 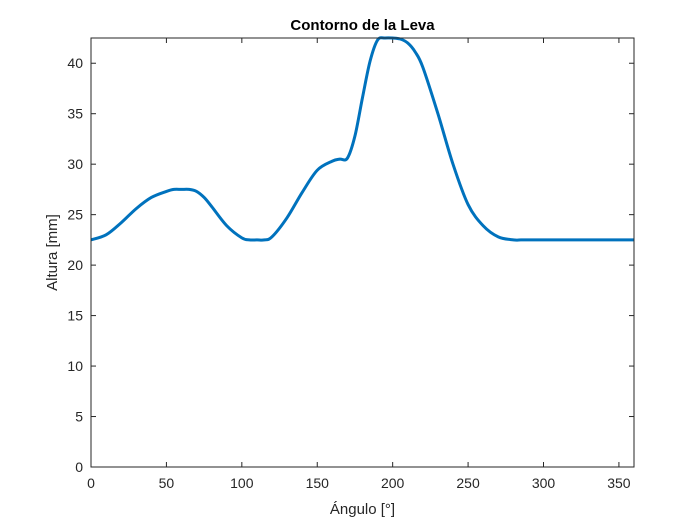 I want to click on x-tick-label: 0, so click(x=91, y=483).